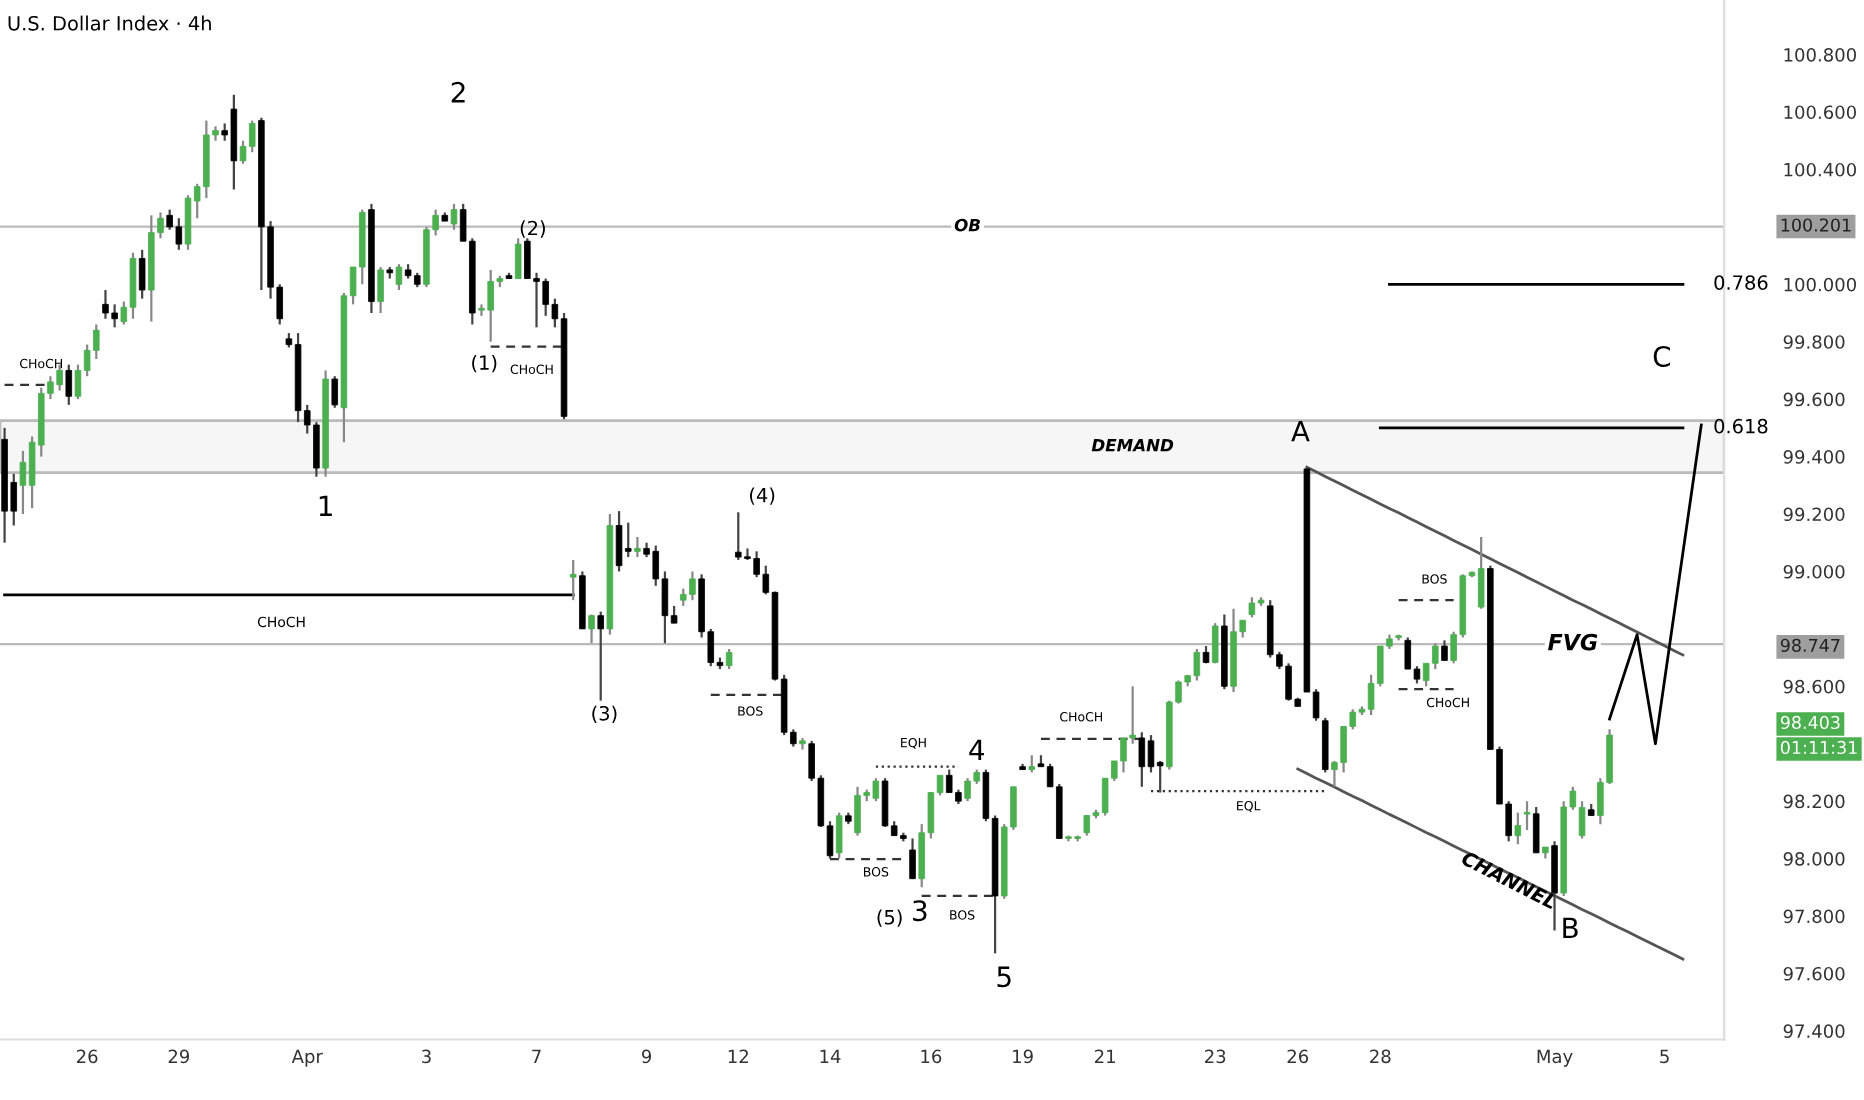  Describe the element at coordinates (536, 1056) in the screenshot. I see `x-tick-label: 7` at that location.